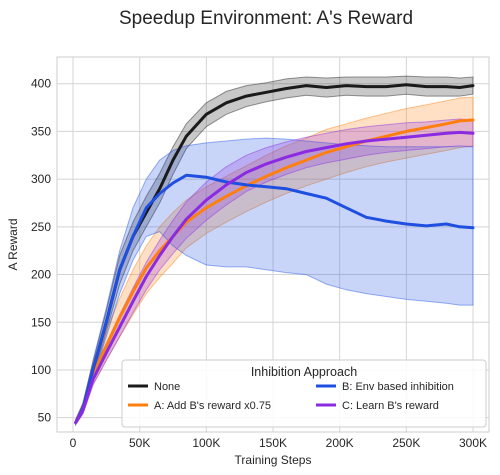 The height and width of the screenshot is (475, 500). Describe the element at coordinates (390, 406) in the screenshot. I see `legend-label: C: Learn B's reward` at that location.